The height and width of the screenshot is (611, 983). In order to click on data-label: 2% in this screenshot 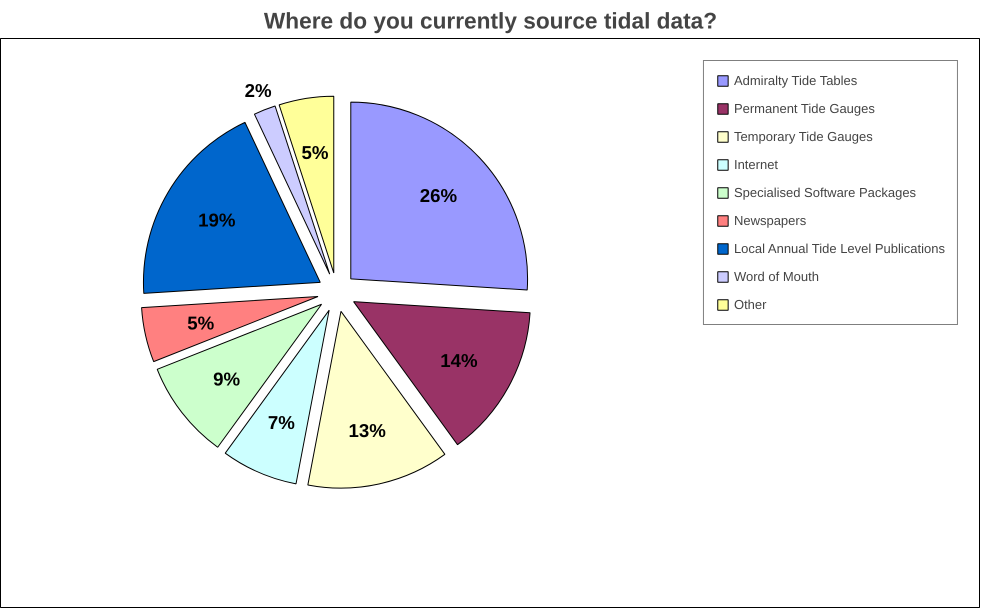, I will do `click(258, 90)`.